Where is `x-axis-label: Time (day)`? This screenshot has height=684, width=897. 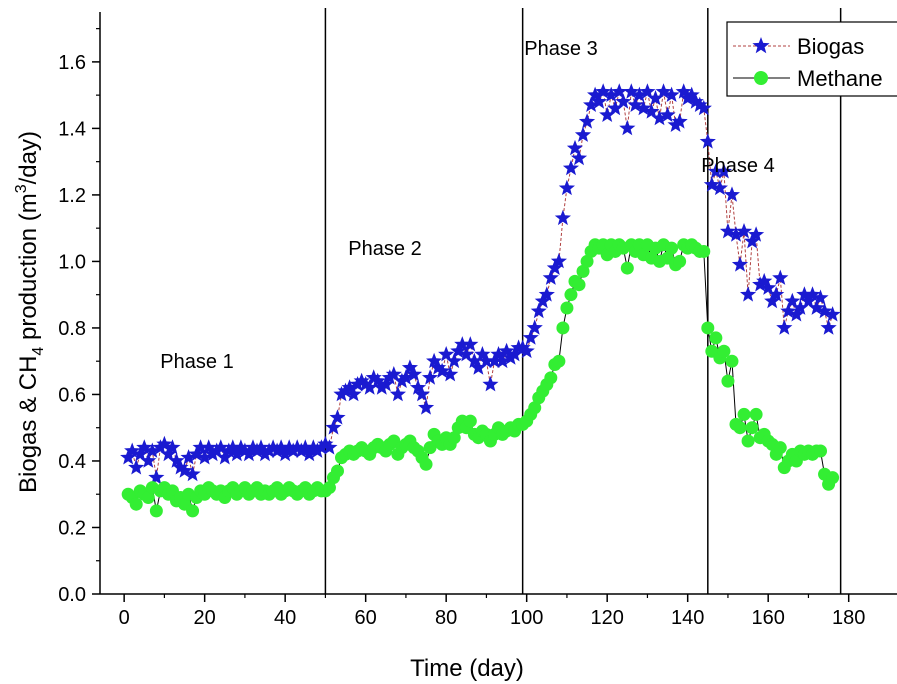 x-axis-label: Time (day) is located at coordinates (467, 668).